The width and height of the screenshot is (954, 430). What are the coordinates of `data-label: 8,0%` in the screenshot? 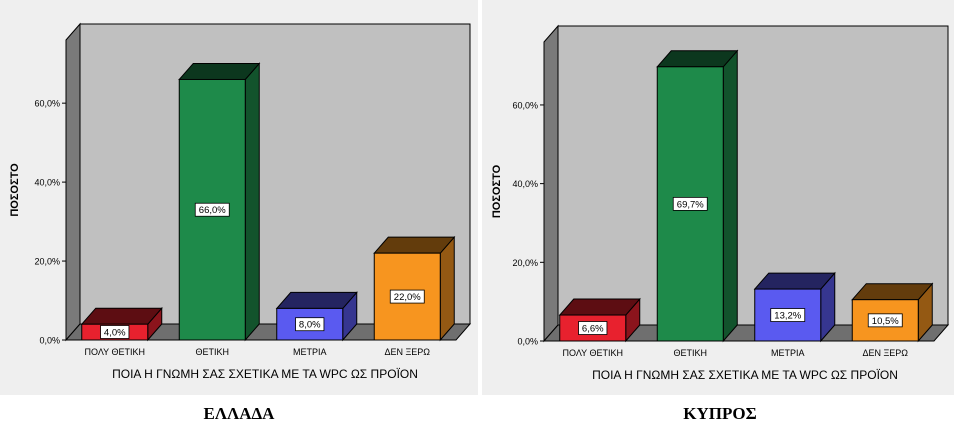 It's located at (310, 325).